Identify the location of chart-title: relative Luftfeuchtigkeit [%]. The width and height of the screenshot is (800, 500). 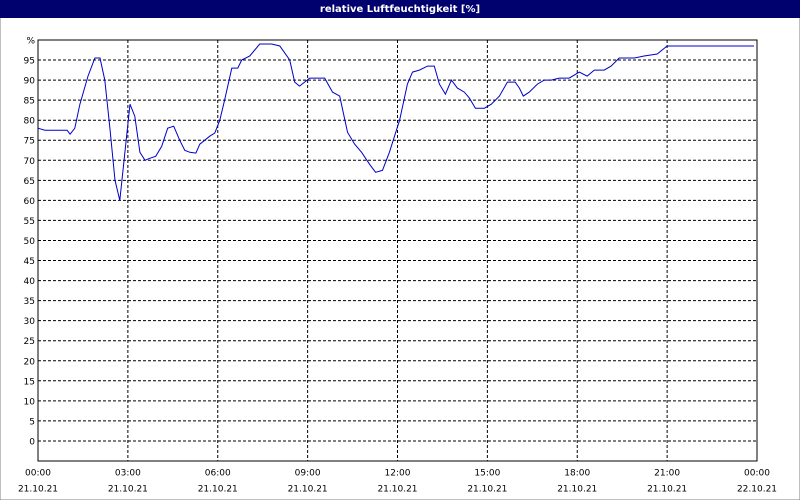
(400, 9).